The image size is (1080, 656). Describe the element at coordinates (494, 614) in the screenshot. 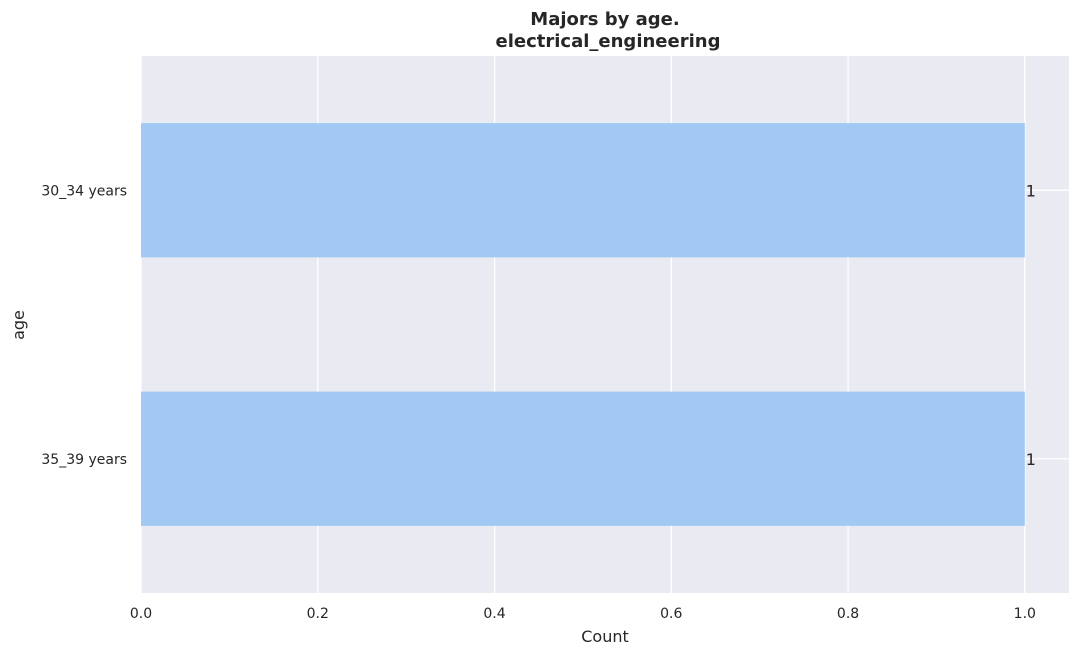

I see `x-tick-label: 0.4` at that location.